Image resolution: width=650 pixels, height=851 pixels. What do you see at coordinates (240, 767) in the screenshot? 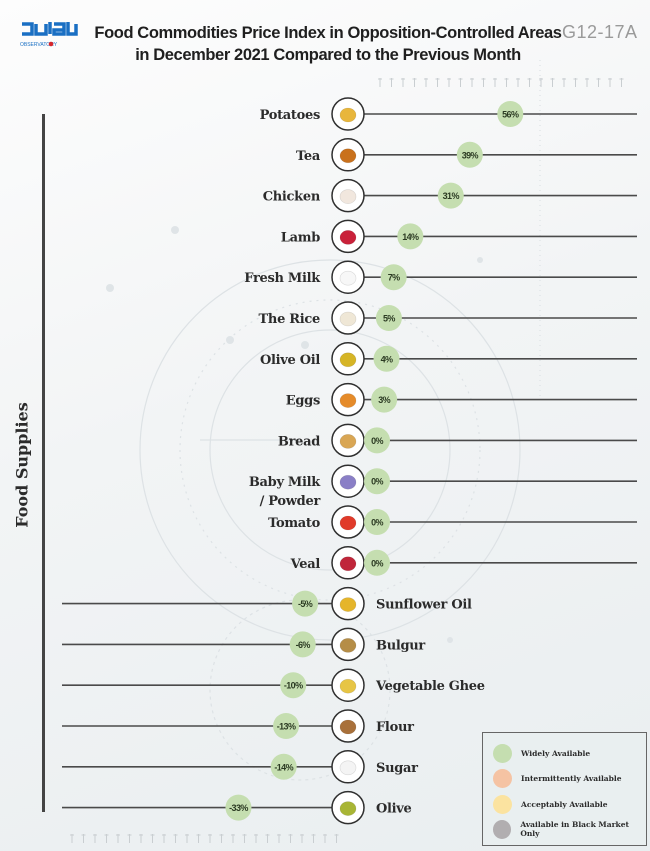
I see `chart-row: -14% Sugar` at bounding box center [240, 767].